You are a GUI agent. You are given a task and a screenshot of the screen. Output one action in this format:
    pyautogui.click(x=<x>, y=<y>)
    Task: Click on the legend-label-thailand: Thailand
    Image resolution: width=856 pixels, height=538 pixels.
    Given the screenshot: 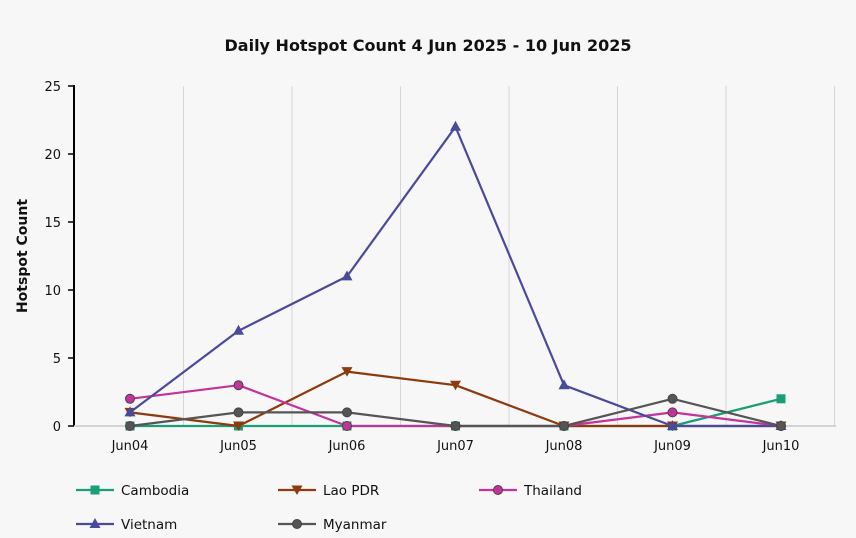 What is the action you would take?
    pyautogui.click(x=552, y=491)
    